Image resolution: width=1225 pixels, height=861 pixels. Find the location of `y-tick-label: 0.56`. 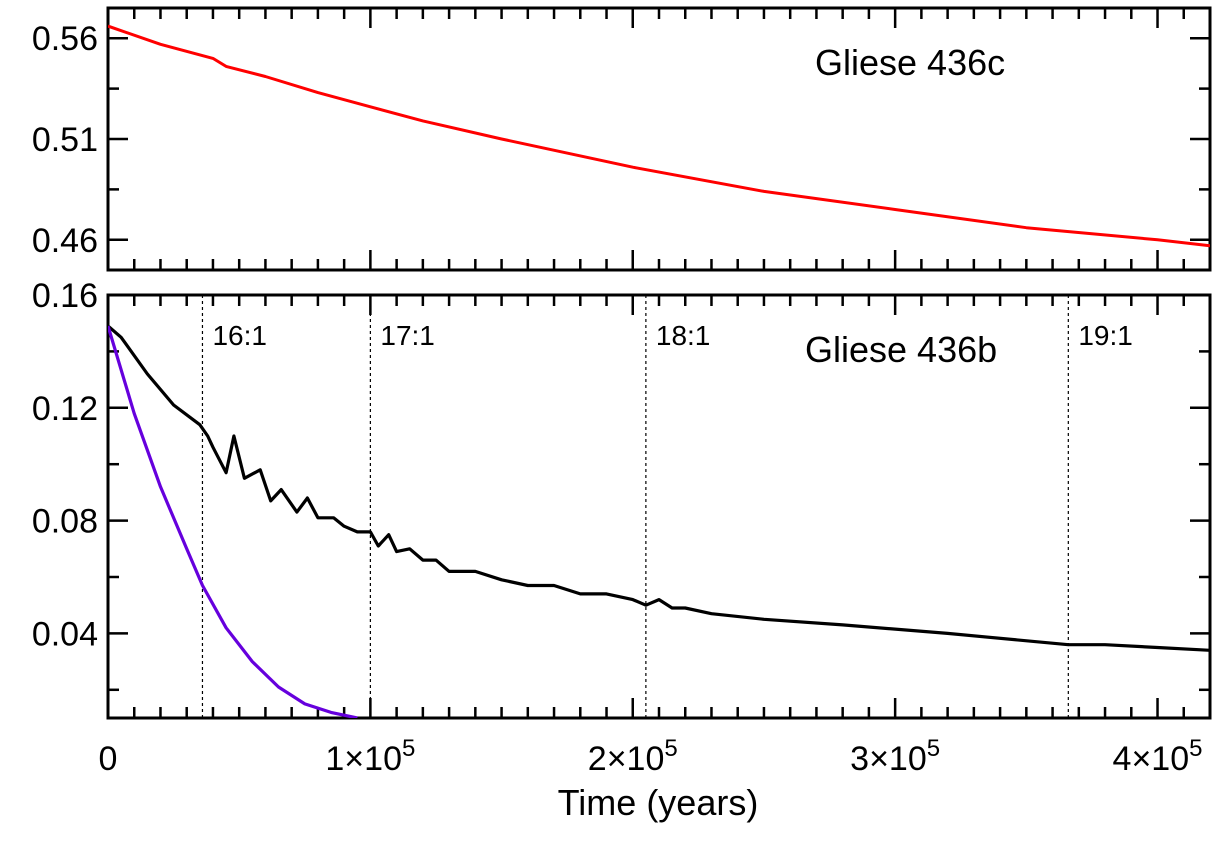

y-tick-label: 0.56 is located at coordinates (65, 39).